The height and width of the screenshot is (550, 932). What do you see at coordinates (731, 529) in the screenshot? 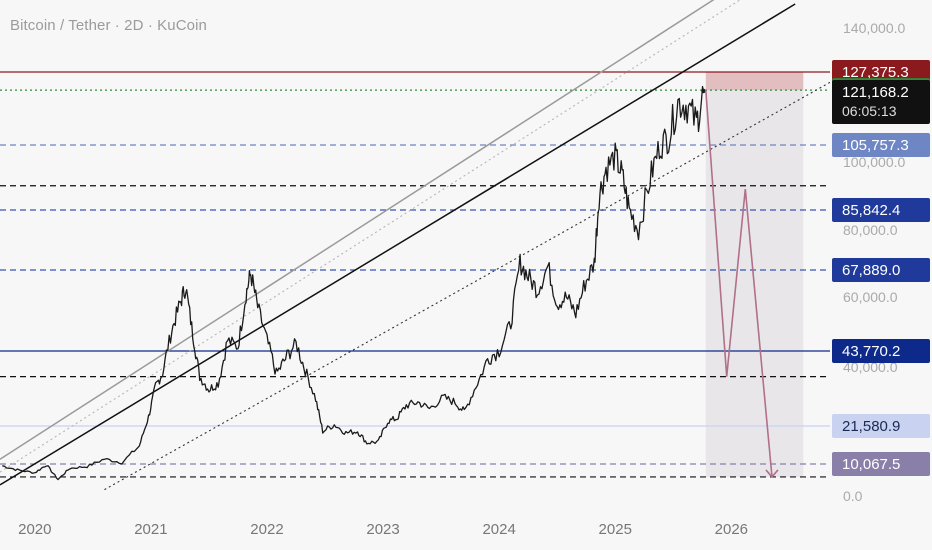
I see `x-tick-label: 2026` at bounding box center [731, 529].